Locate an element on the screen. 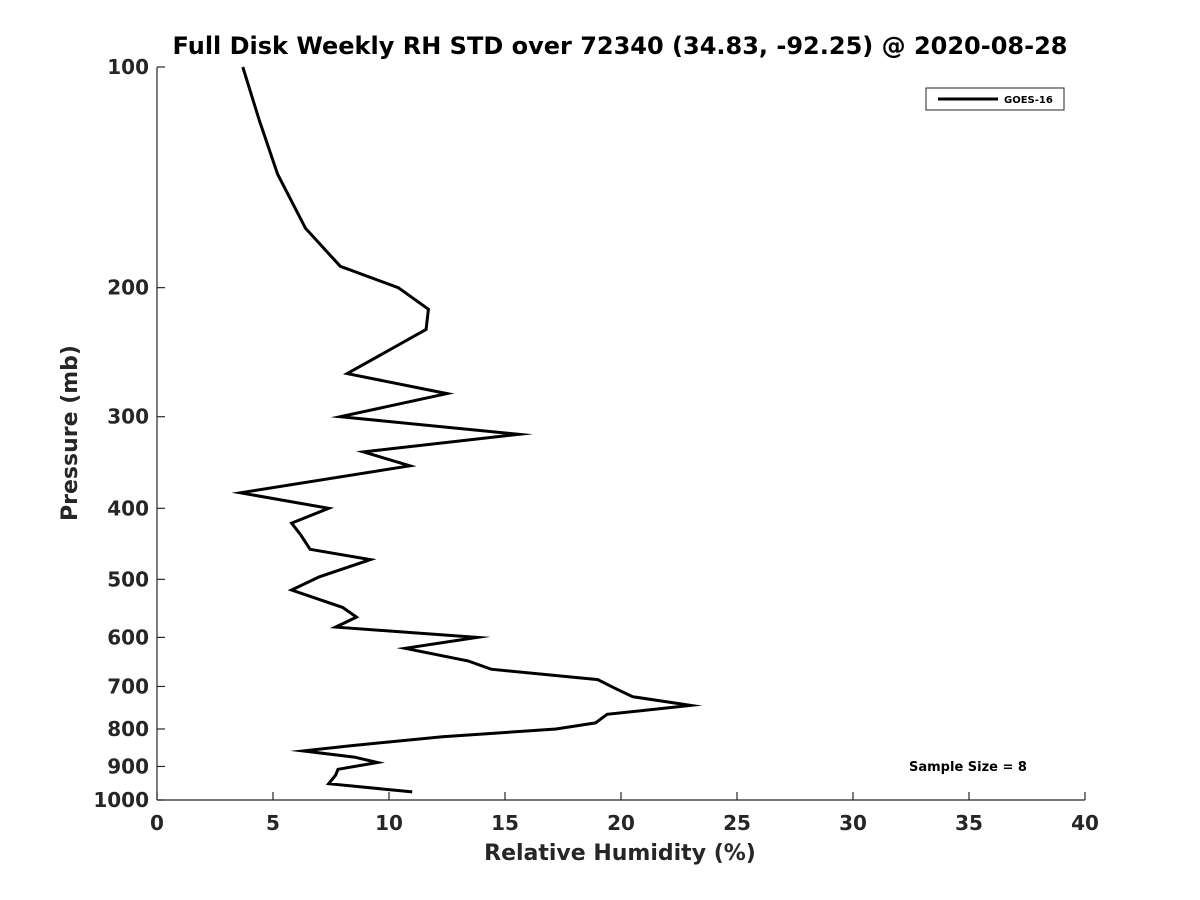 Image resolution: width=1200 pixels, height=900 pixels. y-tick-label: 300 is located at coordinates (128, 417).